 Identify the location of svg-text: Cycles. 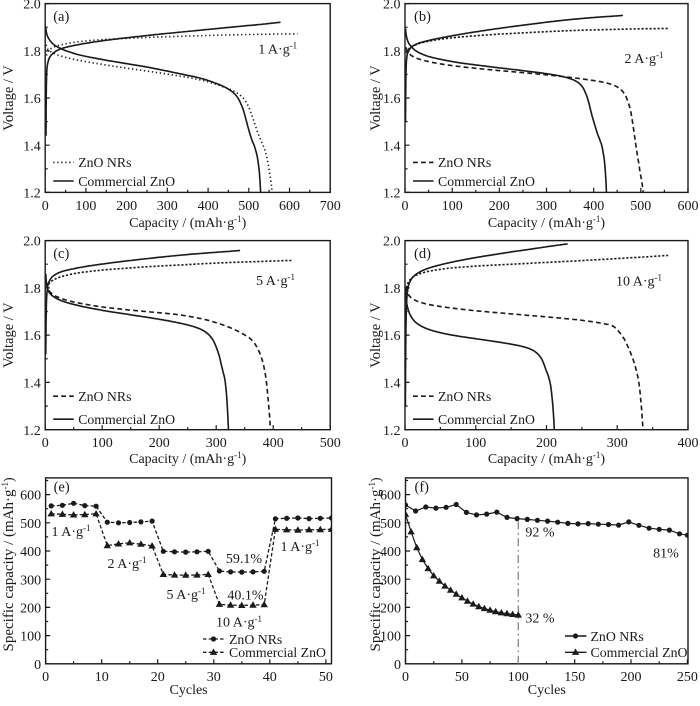
(547, 690).